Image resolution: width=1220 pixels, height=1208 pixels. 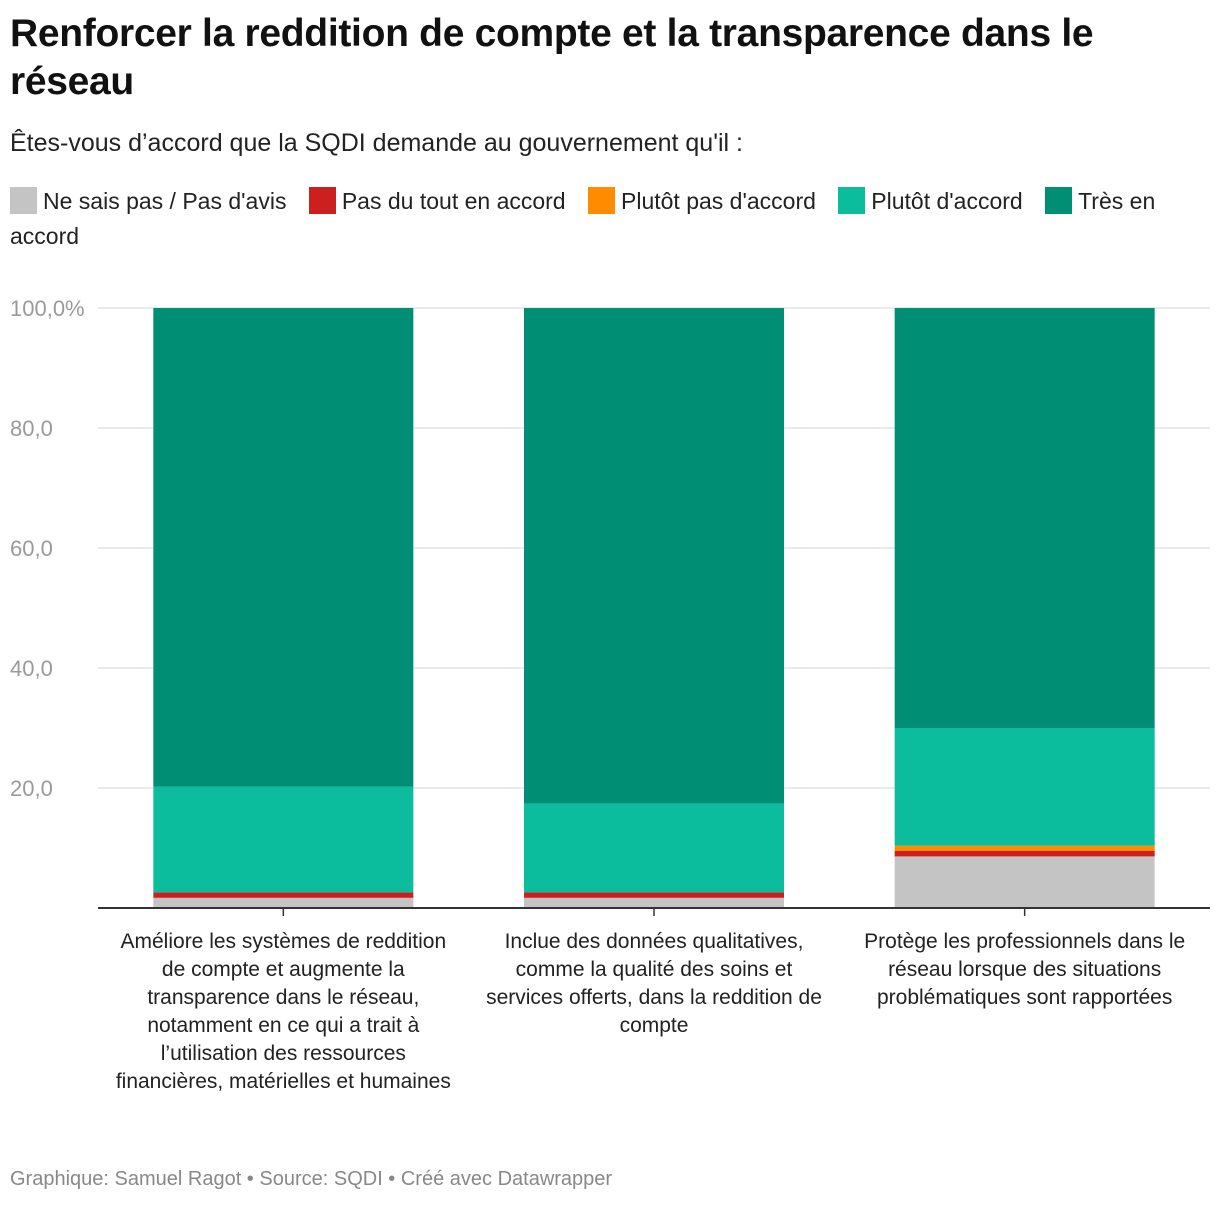 I want to click on y-tick-label: 20,0, so click(x=31, y=788).